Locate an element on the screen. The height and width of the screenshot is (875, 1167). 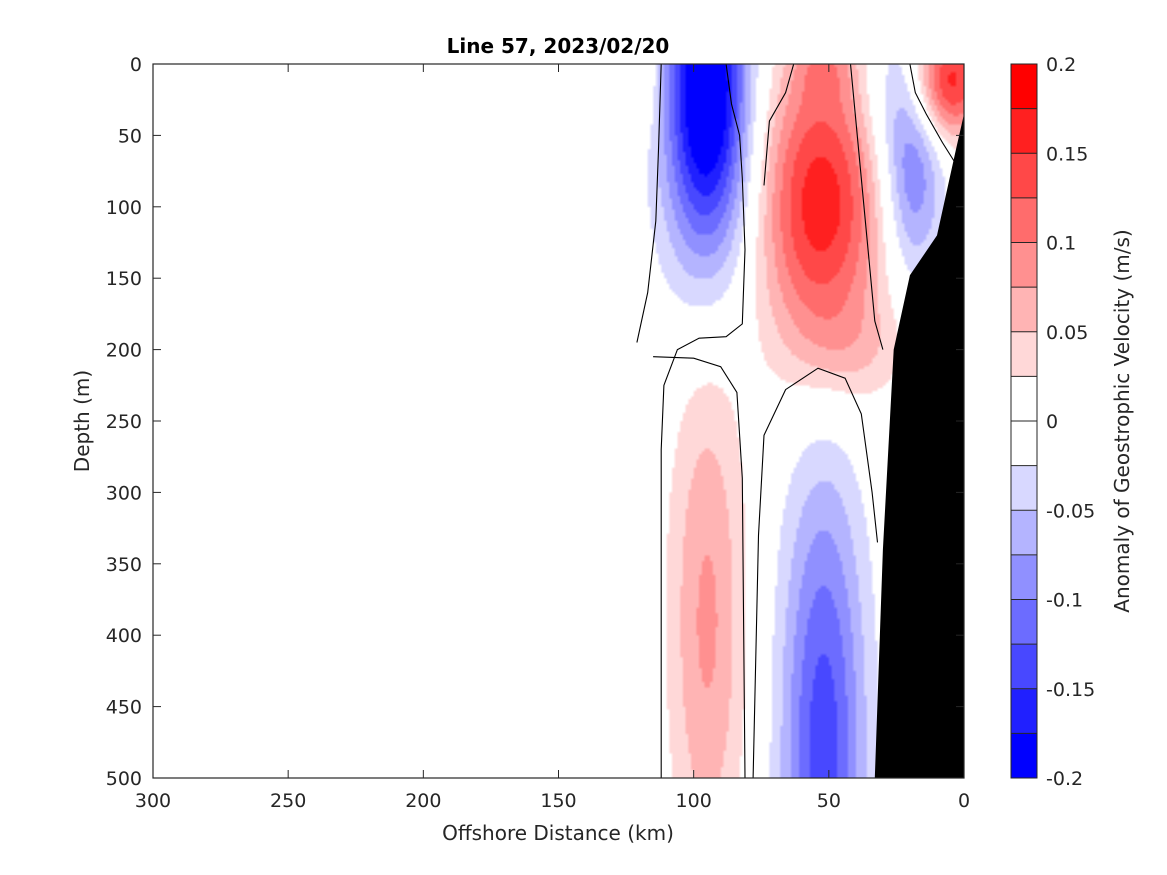
y-tick-label: 200 is located at coordinates (124, 351).